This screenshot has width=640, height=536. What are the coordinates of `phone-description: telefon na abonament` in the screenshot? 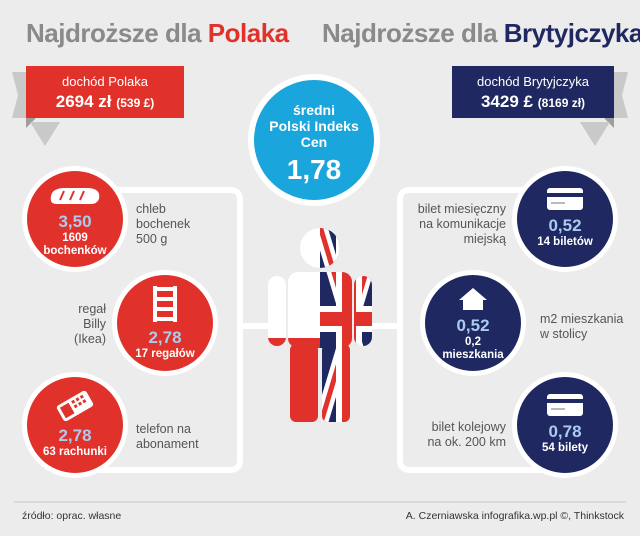 It's located at (167, 437).